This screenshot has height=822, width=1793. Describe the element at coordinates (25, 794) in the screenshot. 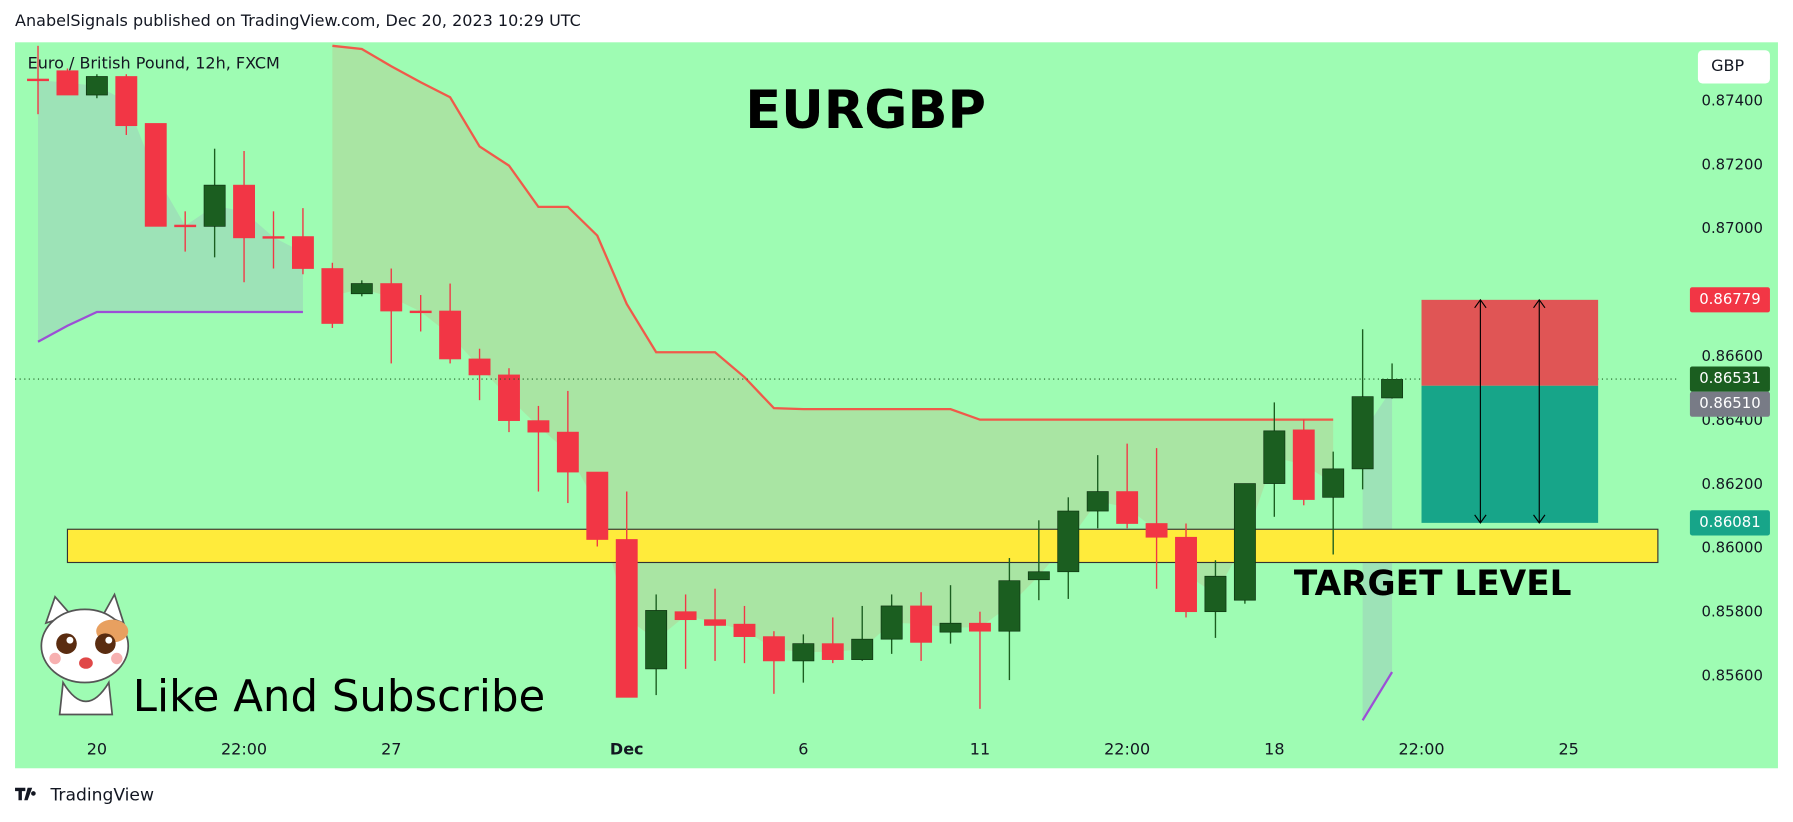

I see `tradingview-logo` at that location.